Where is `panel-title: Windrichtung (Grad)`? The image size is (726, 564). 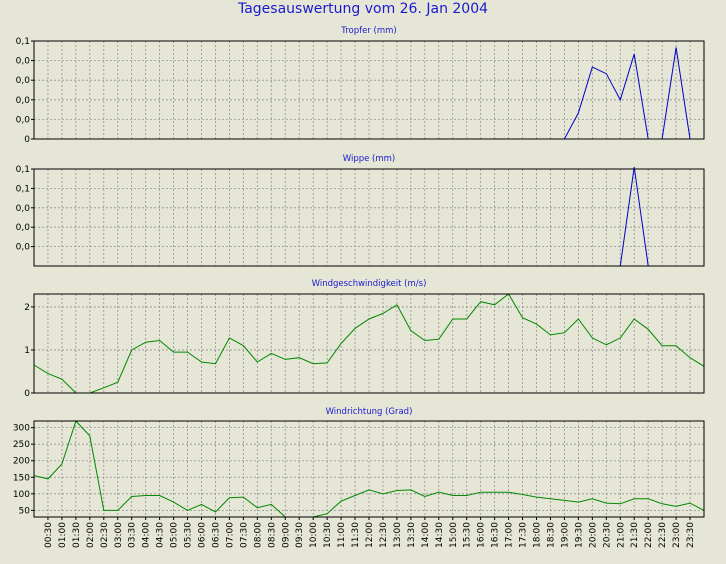 panel-title: Windrichtung (Grad) is located at coordinates (369, 412).